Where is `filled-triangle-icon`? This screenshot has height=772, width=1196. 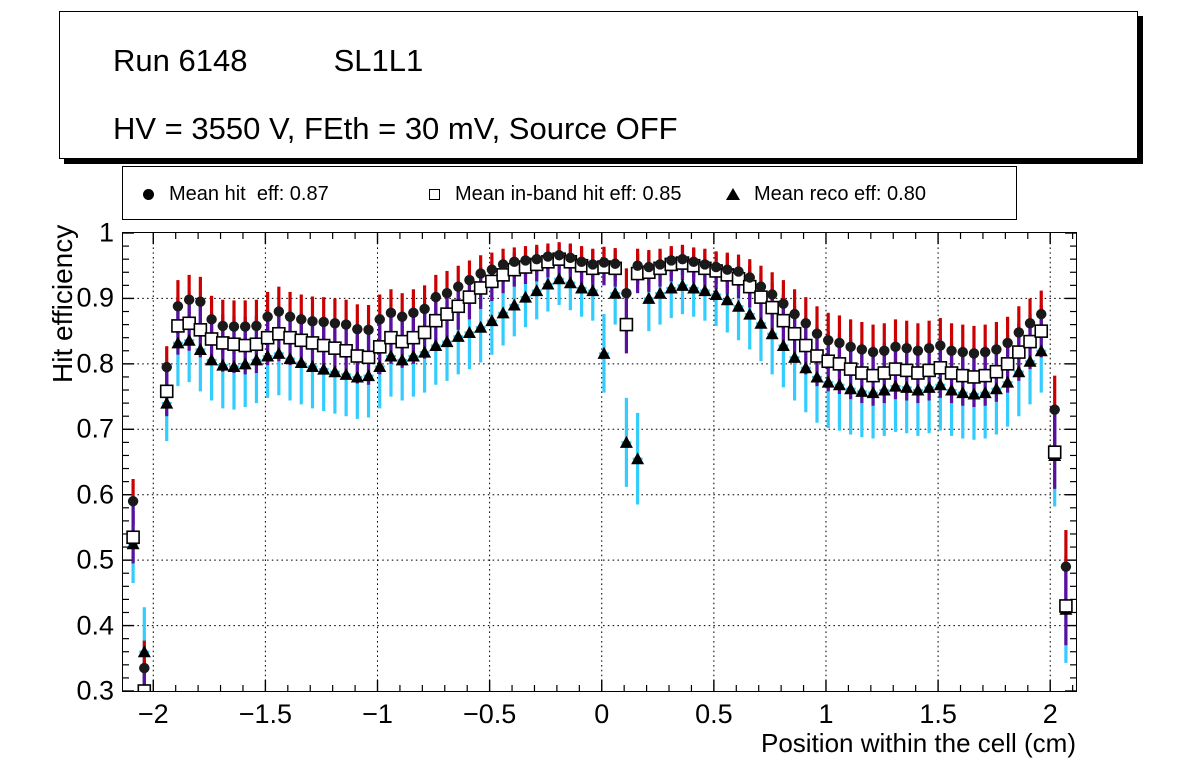
filled-triangle-icon is located at coordinates (733, 194).